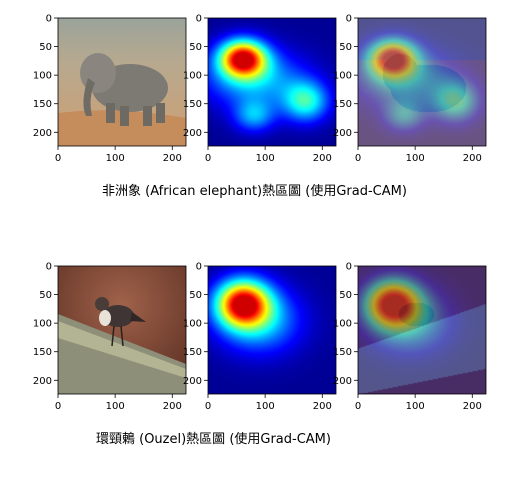  I want to click on caption-elephant: 非洲象 (African elephant)熱區圖 (使用Grad-CAM), so click(254, 191).